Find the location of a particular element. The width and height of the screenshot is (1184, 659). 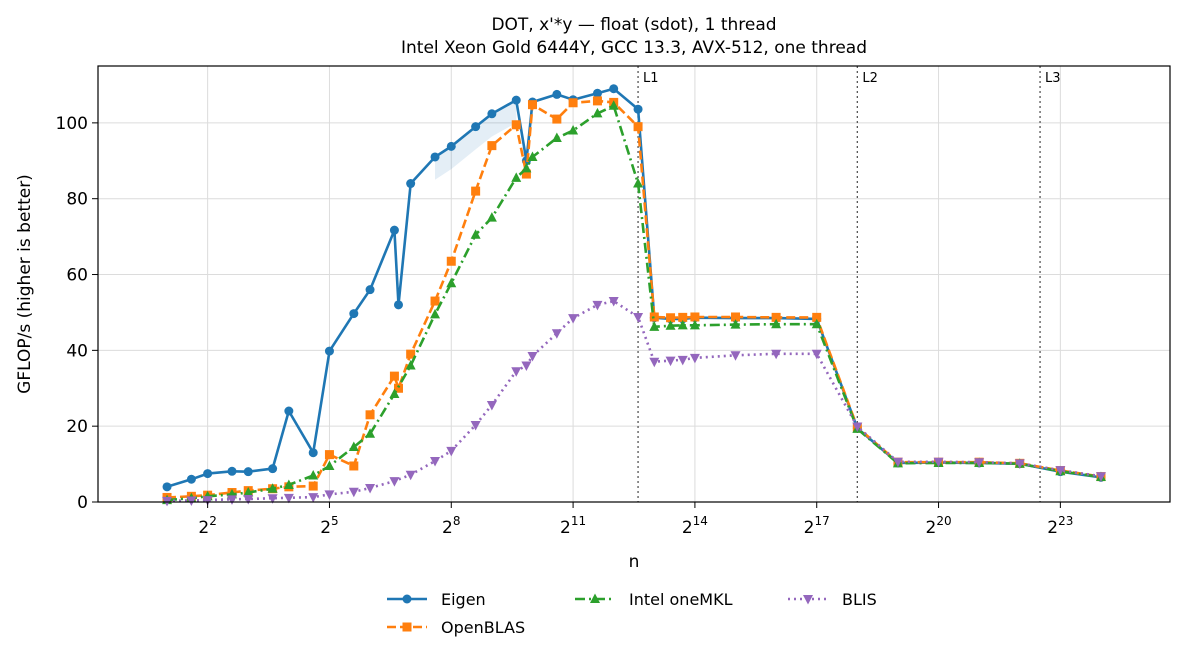

x-tick-label: 25 is located at coordinates (329, 526).